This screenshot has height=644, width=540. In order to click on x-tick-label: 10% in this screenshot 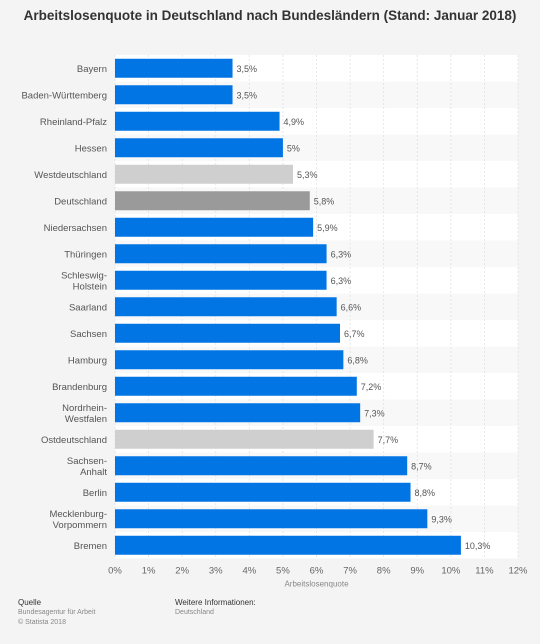, I will do `click(451, 571)`.